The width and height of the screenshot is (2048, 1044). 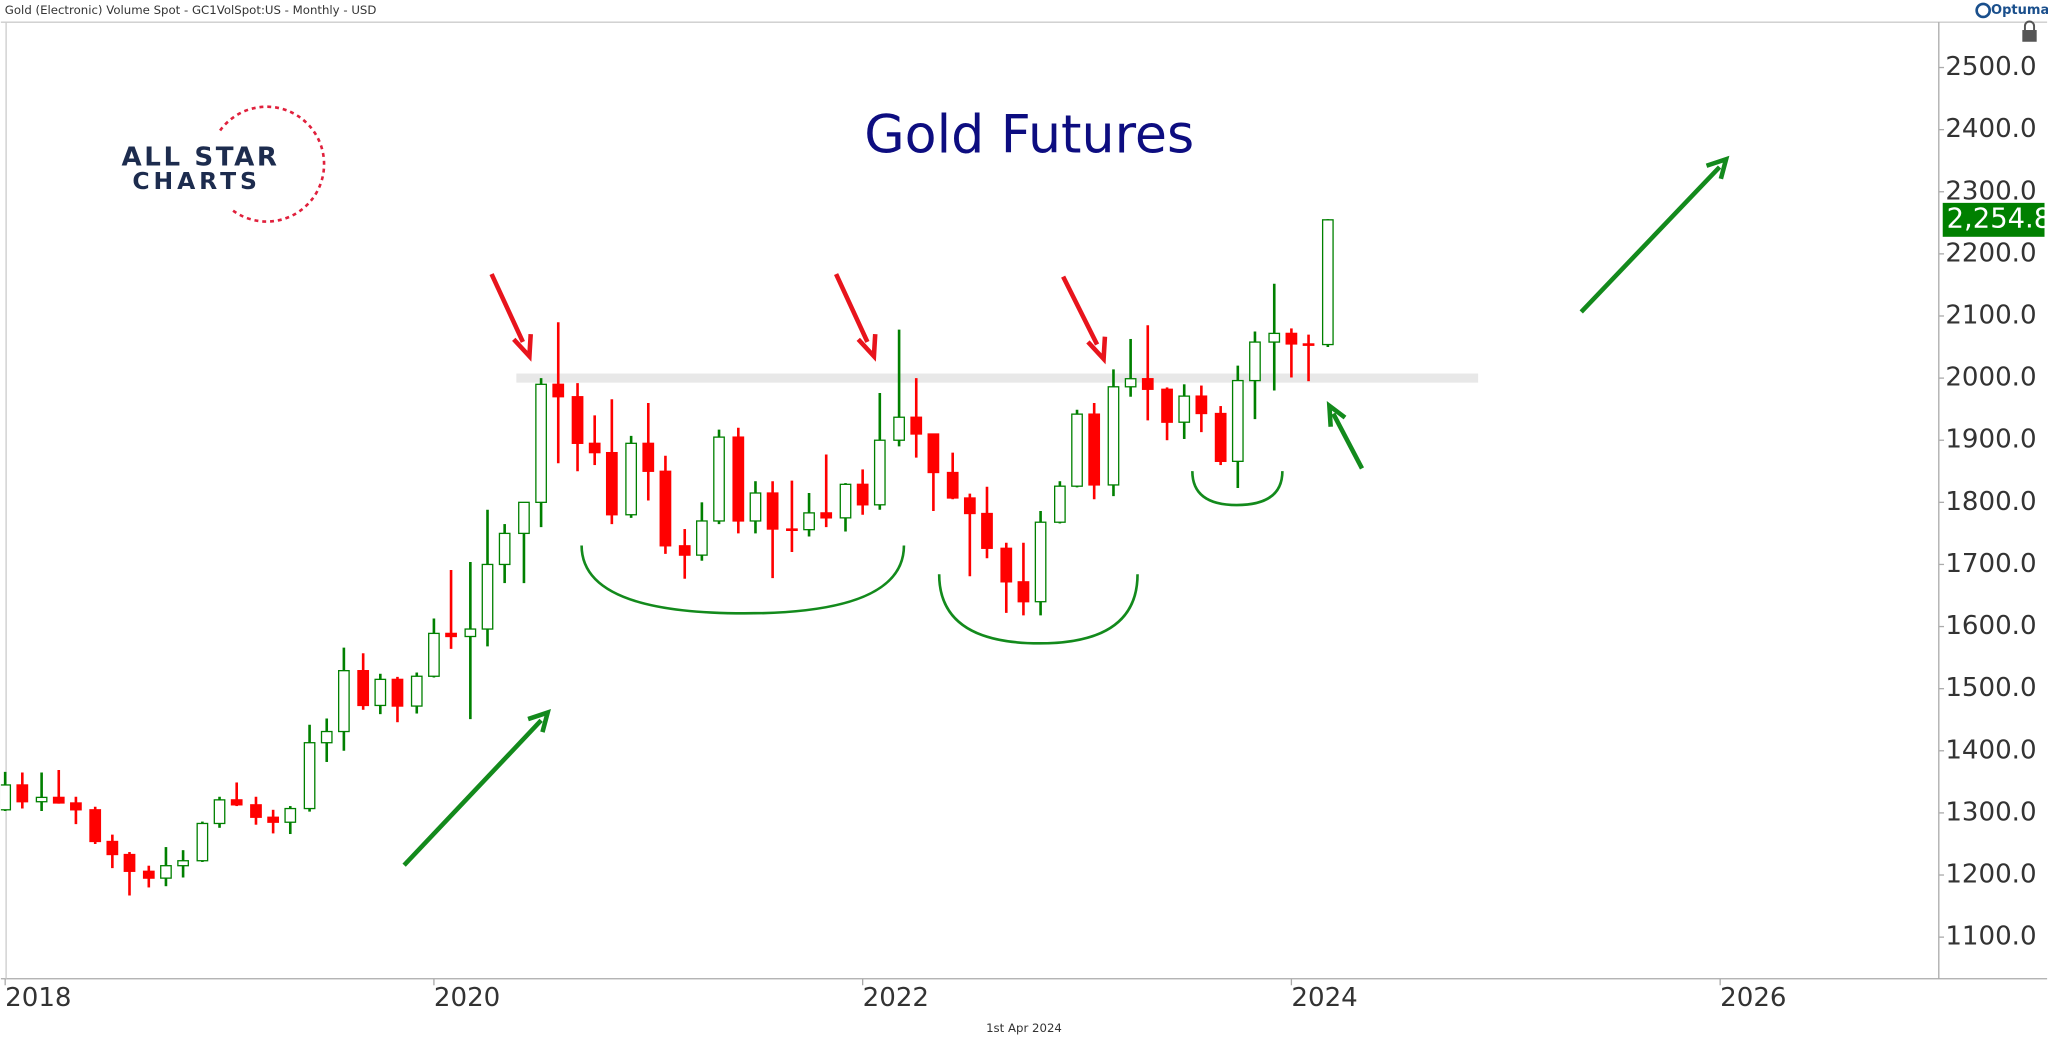 What do you see at coordinates (852, 308) in the screenshot?
I see `arrow` at bounding box center [852, 308].